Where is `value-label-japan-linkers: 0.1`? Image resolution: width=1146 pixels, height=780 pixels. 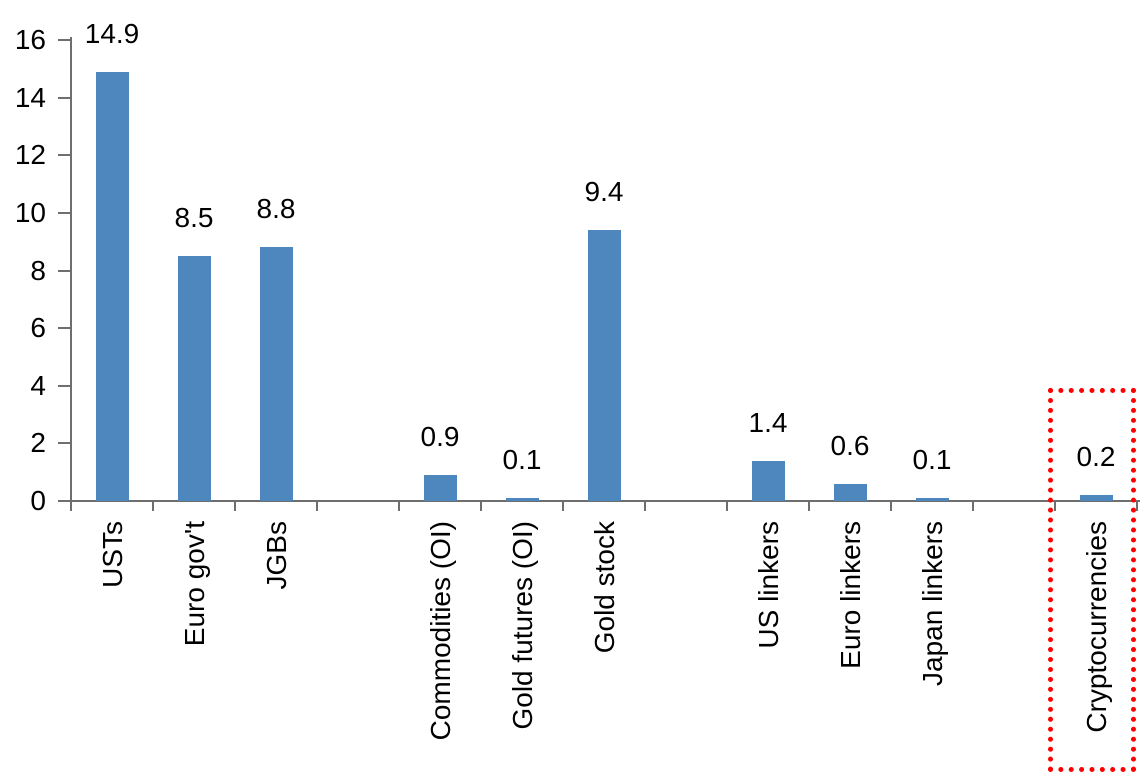 value-label-japan-linkers: 0.1 is located at coordinates (932, 460).